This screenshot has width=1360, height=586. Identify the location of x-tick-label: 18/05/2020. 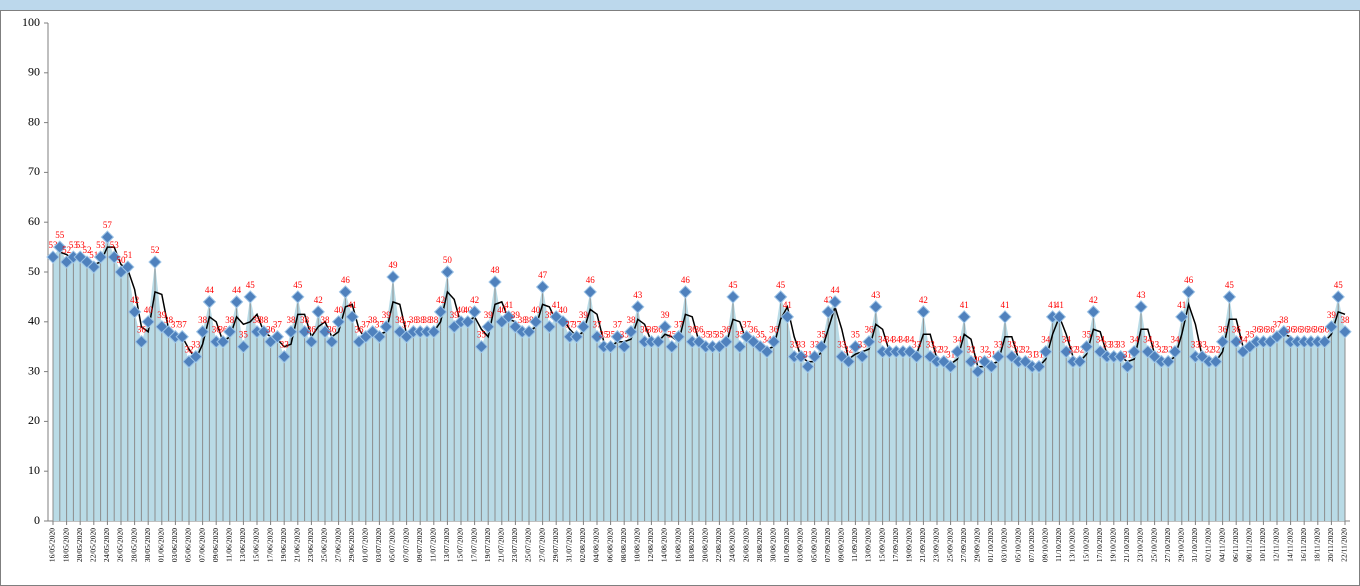
(65, 545).